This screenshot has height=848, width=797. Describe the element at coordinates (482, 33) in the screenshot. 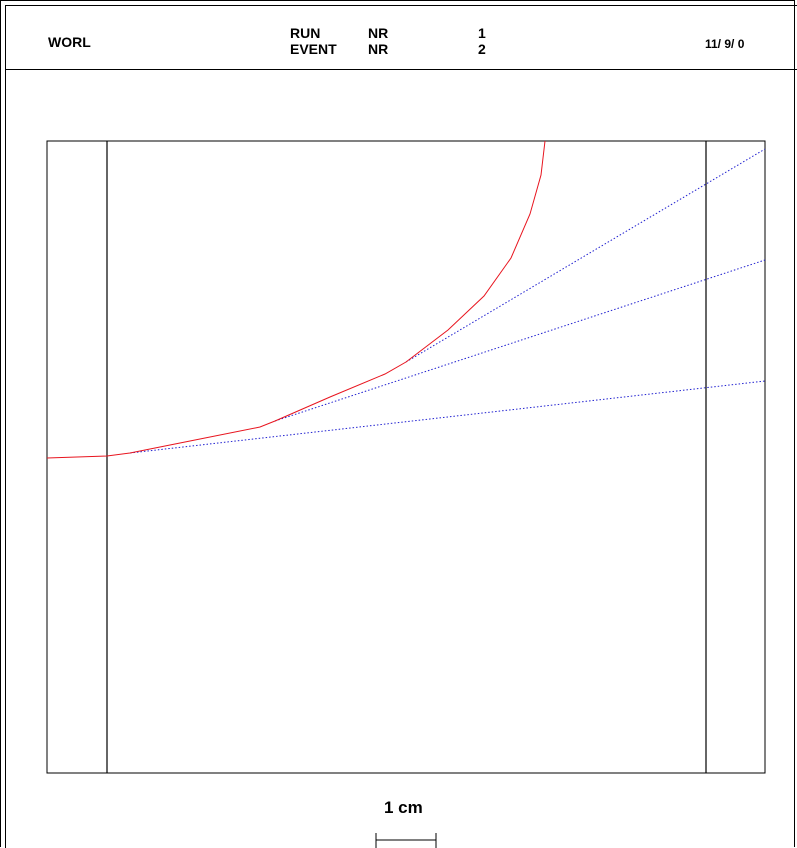

I see `run-number: 1` at that location.